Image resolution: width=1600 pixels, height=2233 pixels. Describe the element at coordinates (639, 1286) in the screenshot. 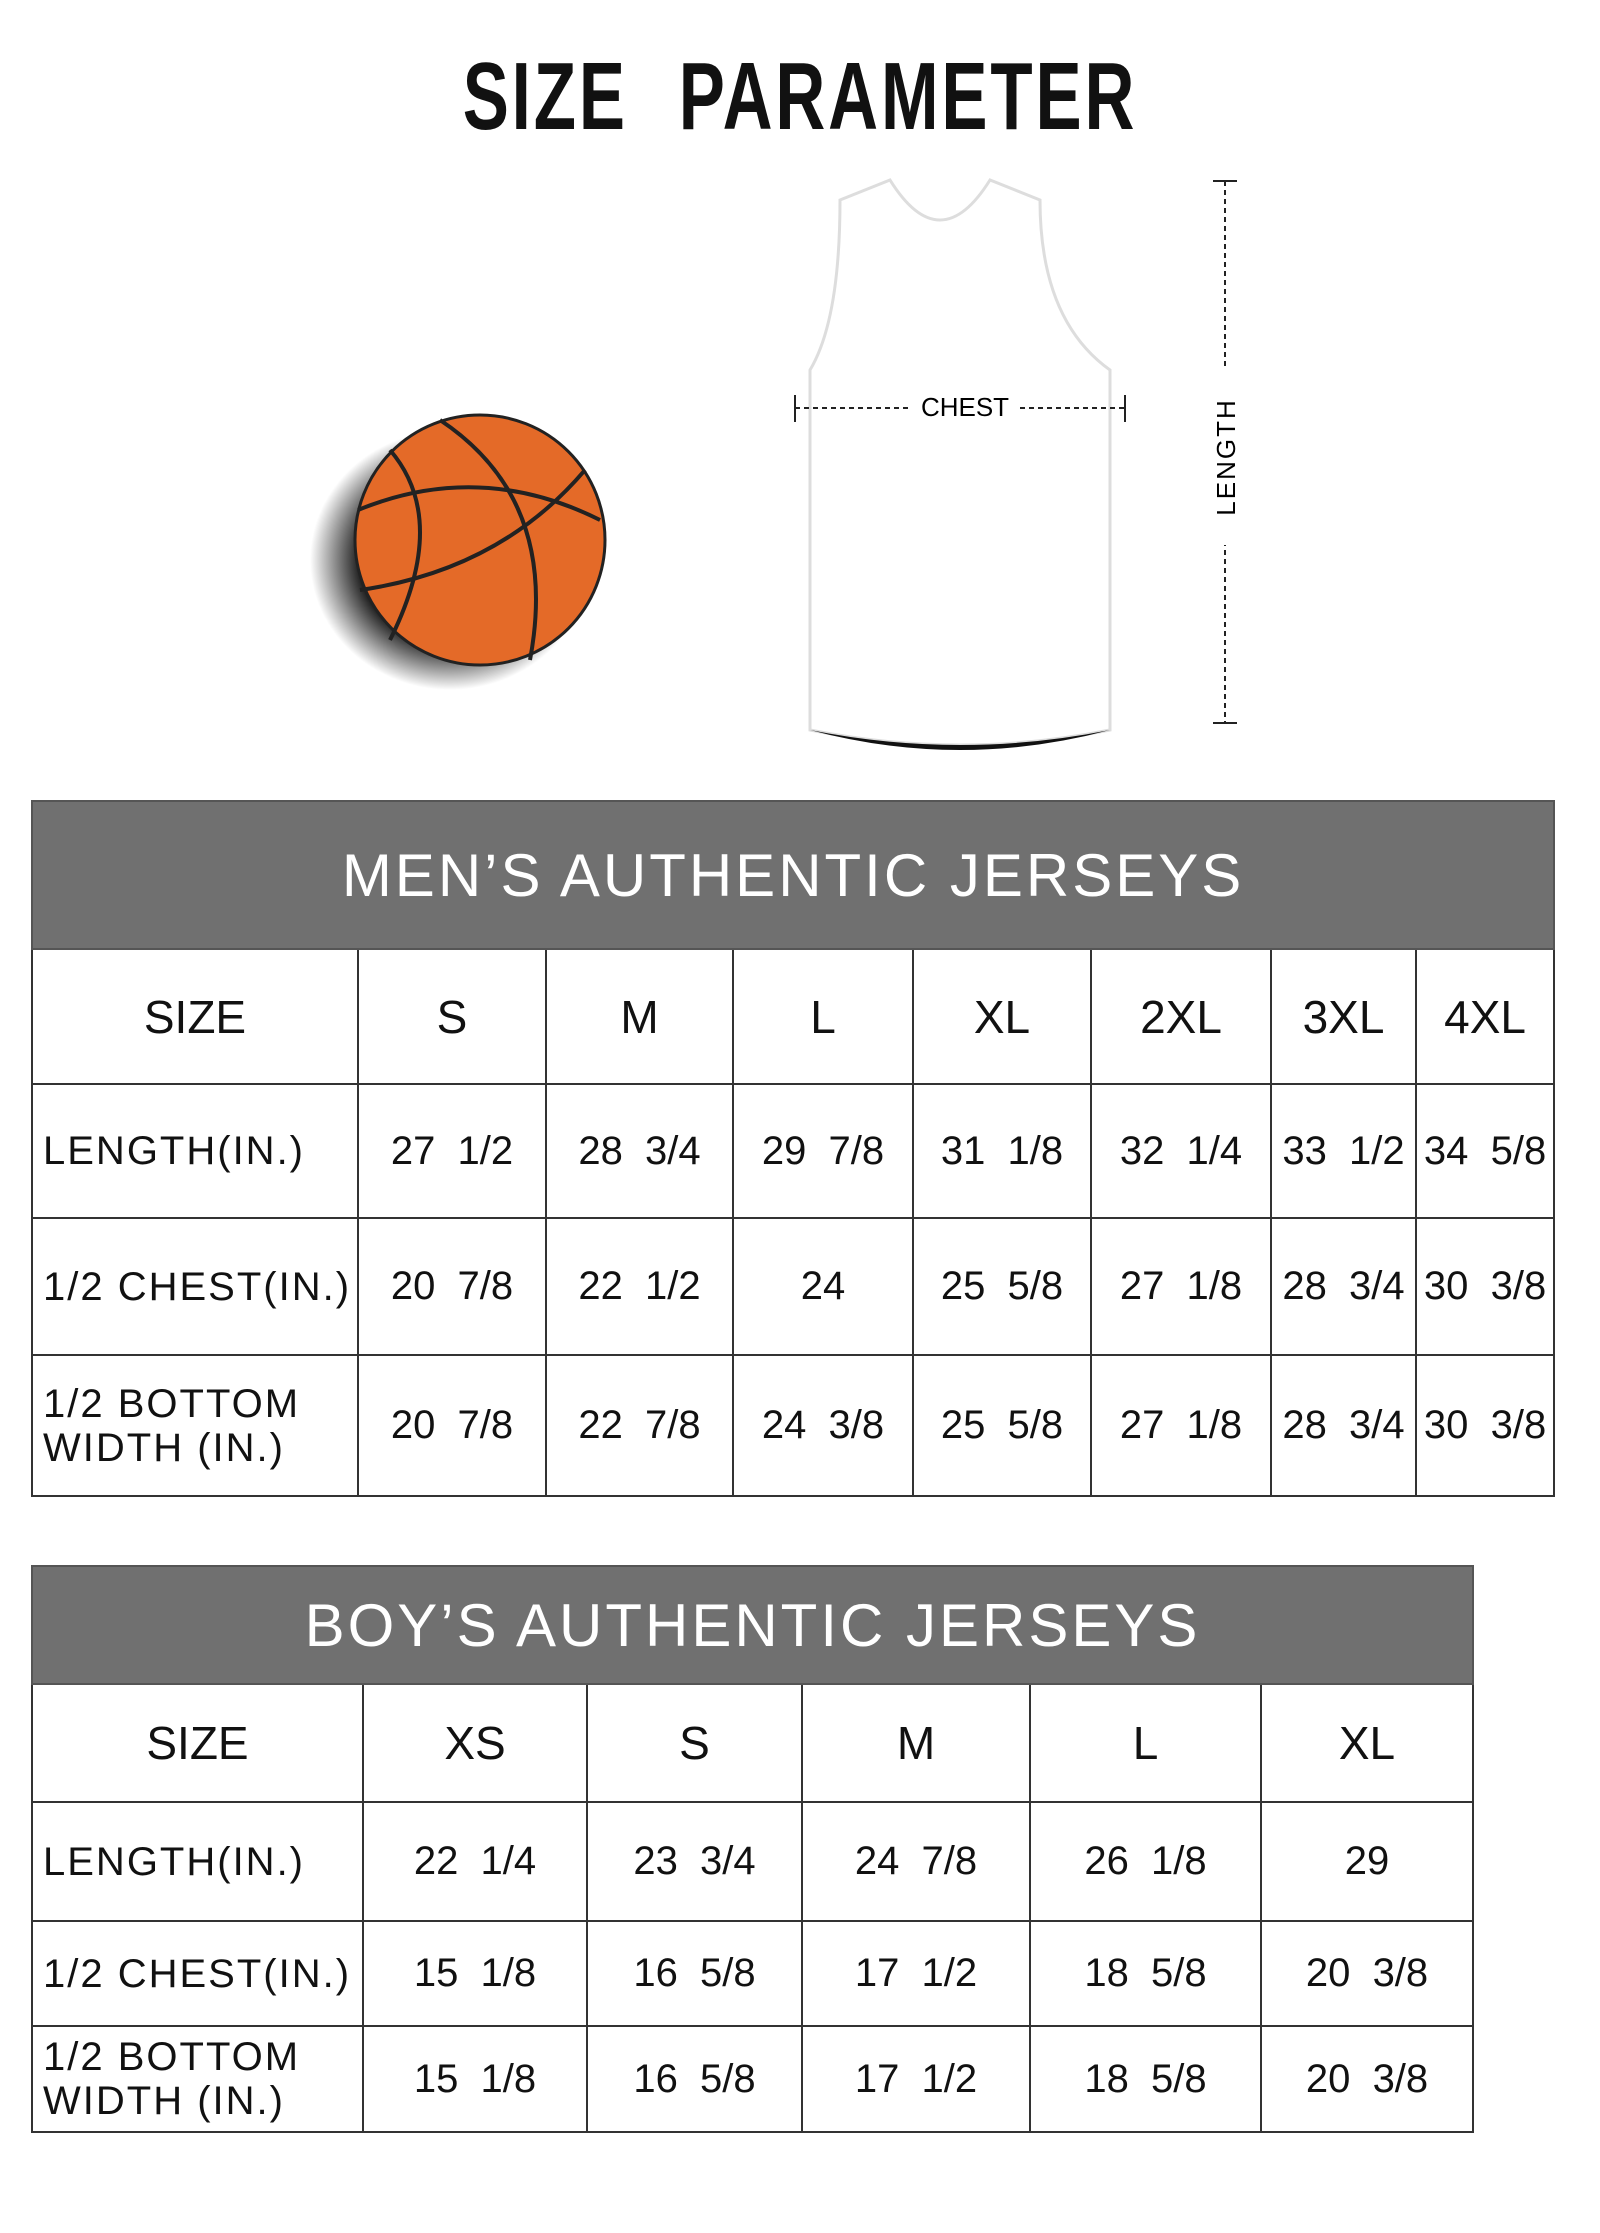

I see `cell: 22 1/2` at that location.